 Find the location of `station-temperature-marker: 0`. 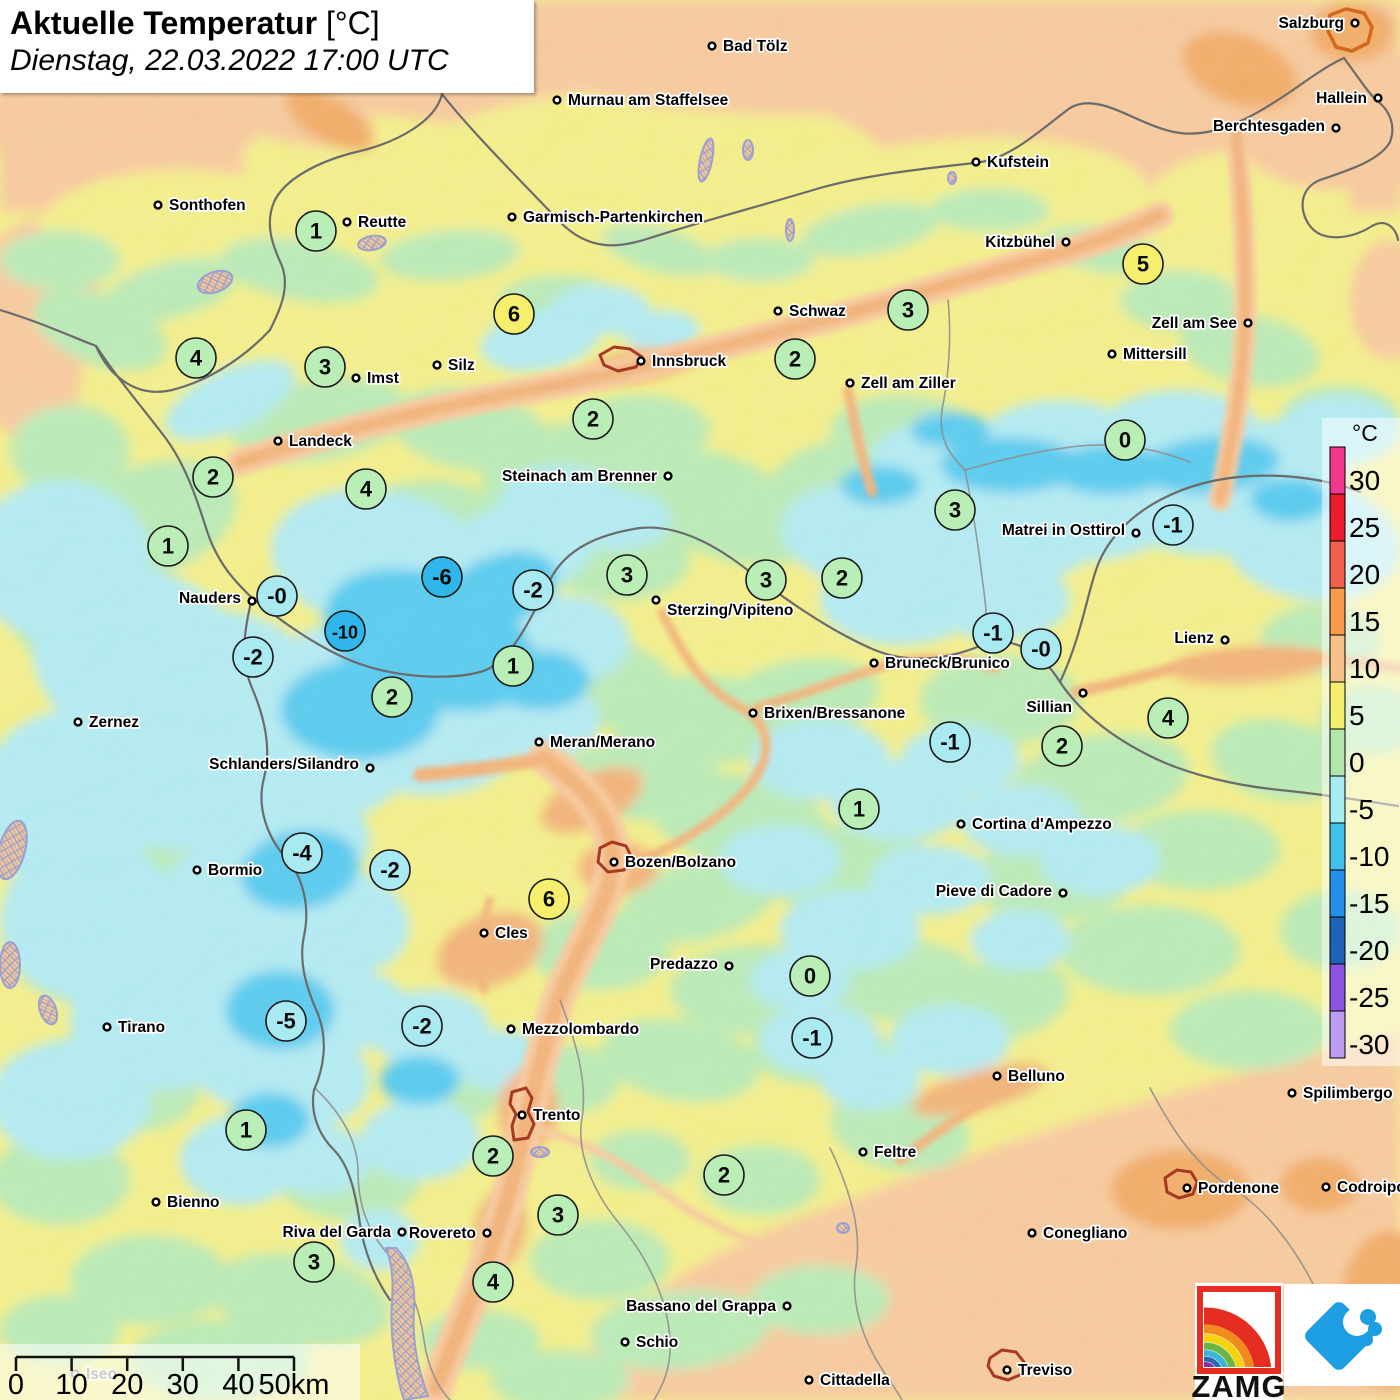

station-temperature-marker: 0 is located at coordinates (1125, 440).